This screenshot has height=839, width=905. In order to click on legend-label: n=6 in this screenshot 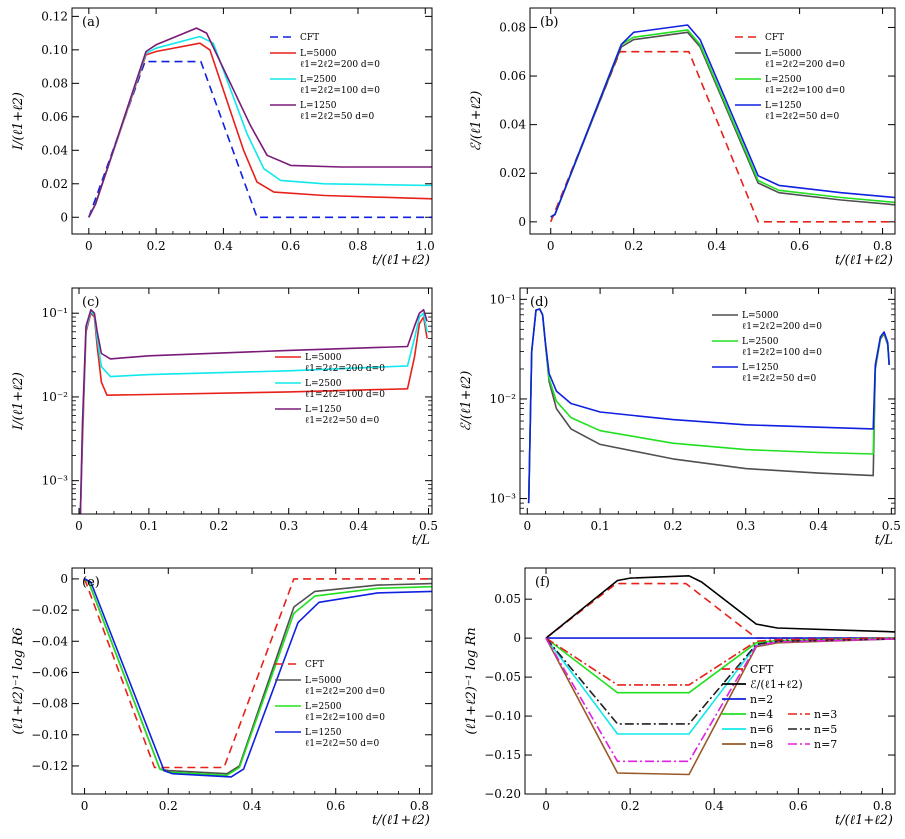, I will do `click(761, 729)`.